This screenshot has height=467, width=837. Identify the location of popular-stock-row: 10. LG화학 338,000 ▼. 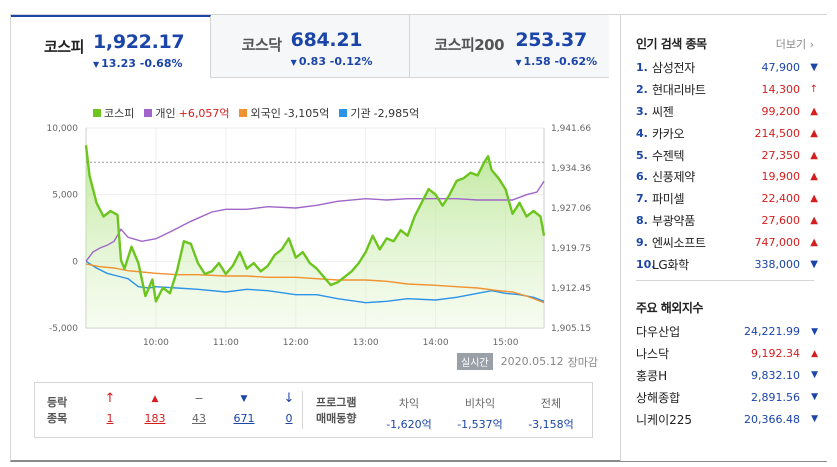
(727, 264).